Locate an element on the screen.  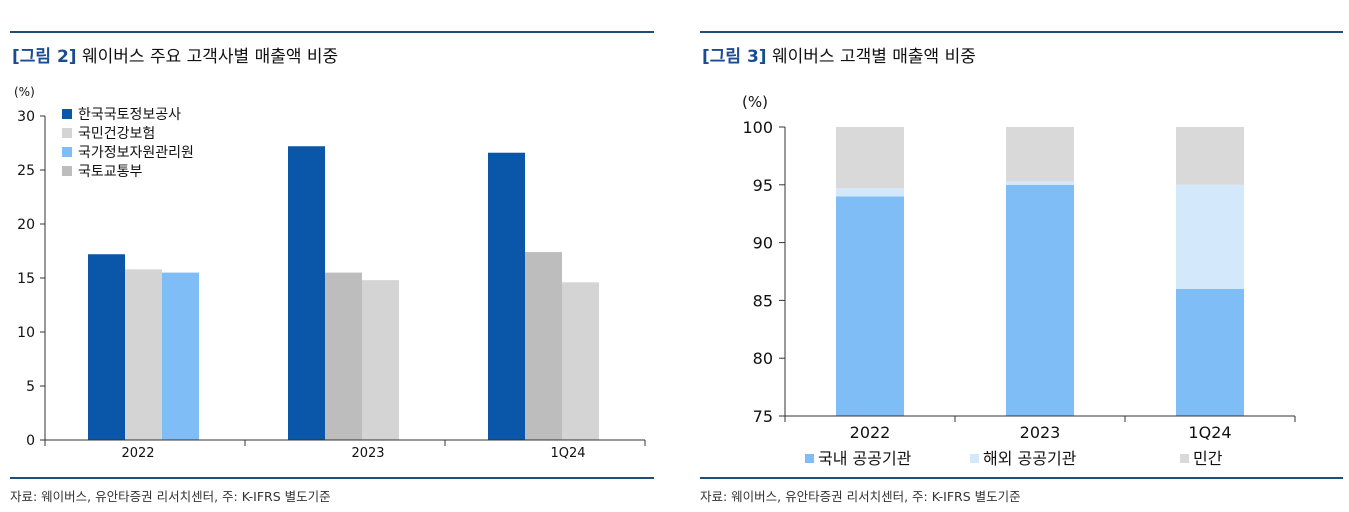
right-x-tick-label: 2023 is located at coordinates (1040, 432).